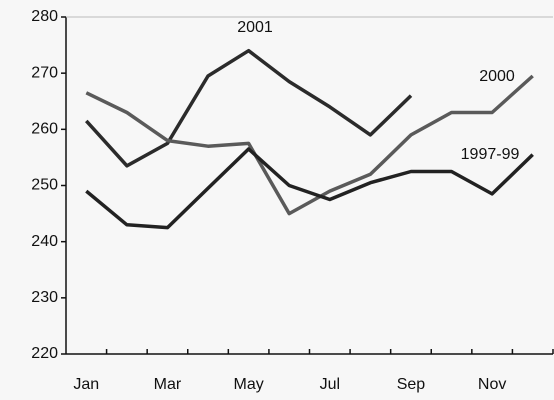  I want to click on x-tick-label: Nov, so click(492, 384).